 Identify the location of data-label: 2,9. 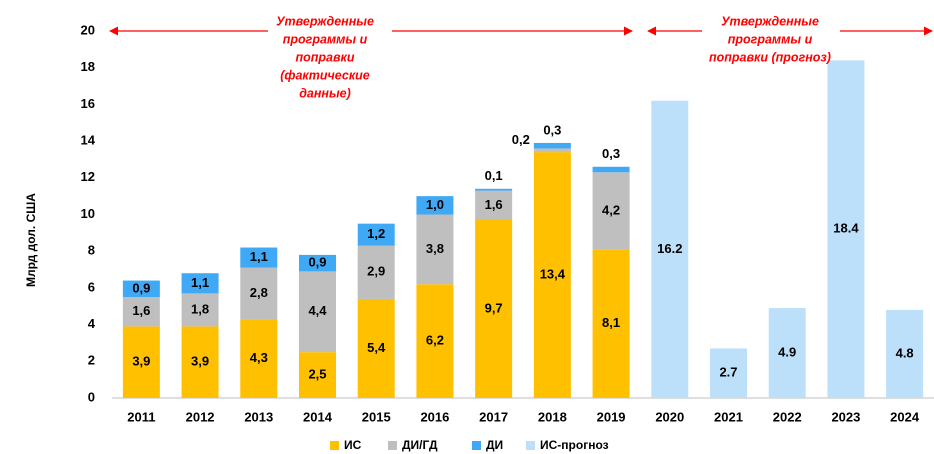
(376, 271).